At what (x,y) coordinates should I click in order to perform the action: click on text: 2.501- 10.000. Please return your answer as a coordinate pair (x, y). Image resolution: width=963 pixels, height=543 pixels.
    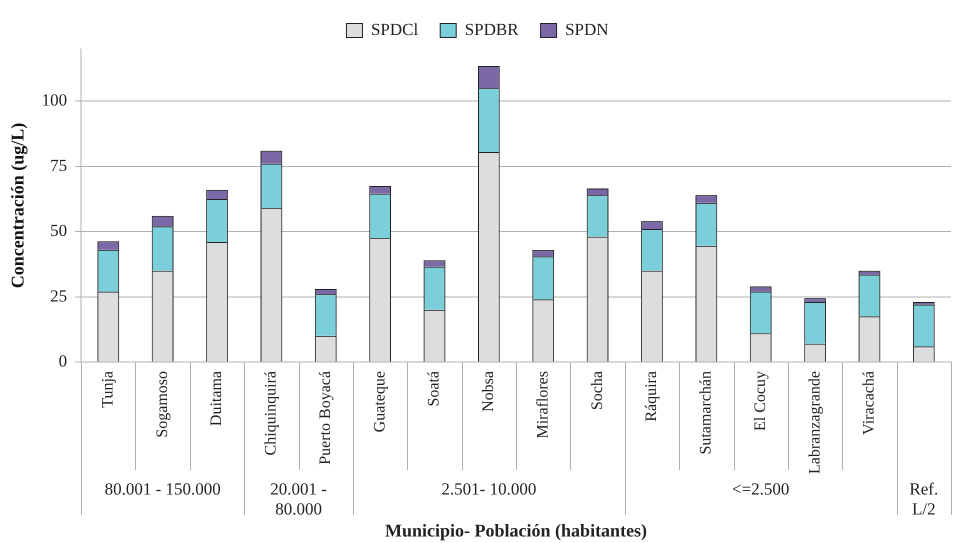
    Looking at the image, I should click on (488, 488).